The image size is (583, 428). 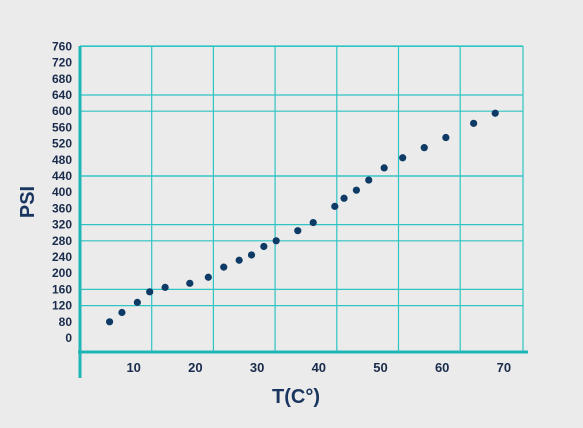 I want to click on y-tick-label: 720, so click(x=62, y=63).